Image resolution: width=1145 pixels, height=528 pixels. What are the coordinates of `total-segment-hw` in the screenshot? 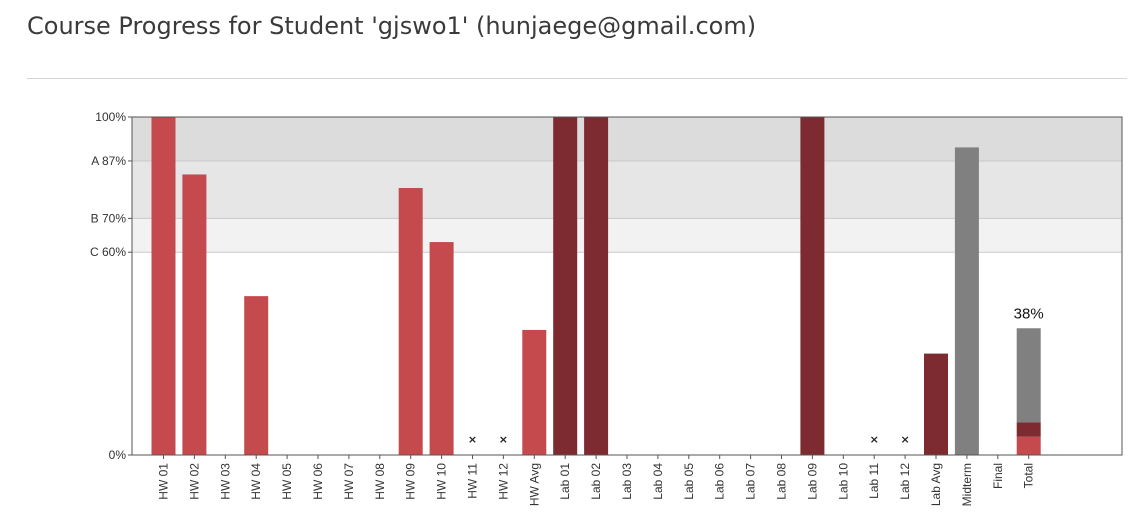 It's located at (1028, 445).